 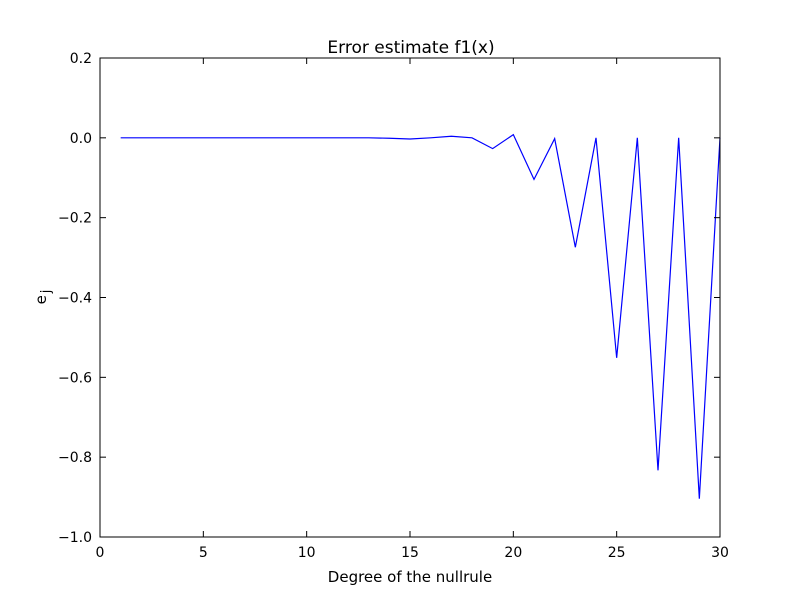 I want to click on y-axis-label: ej, so click(x=43, y=297).